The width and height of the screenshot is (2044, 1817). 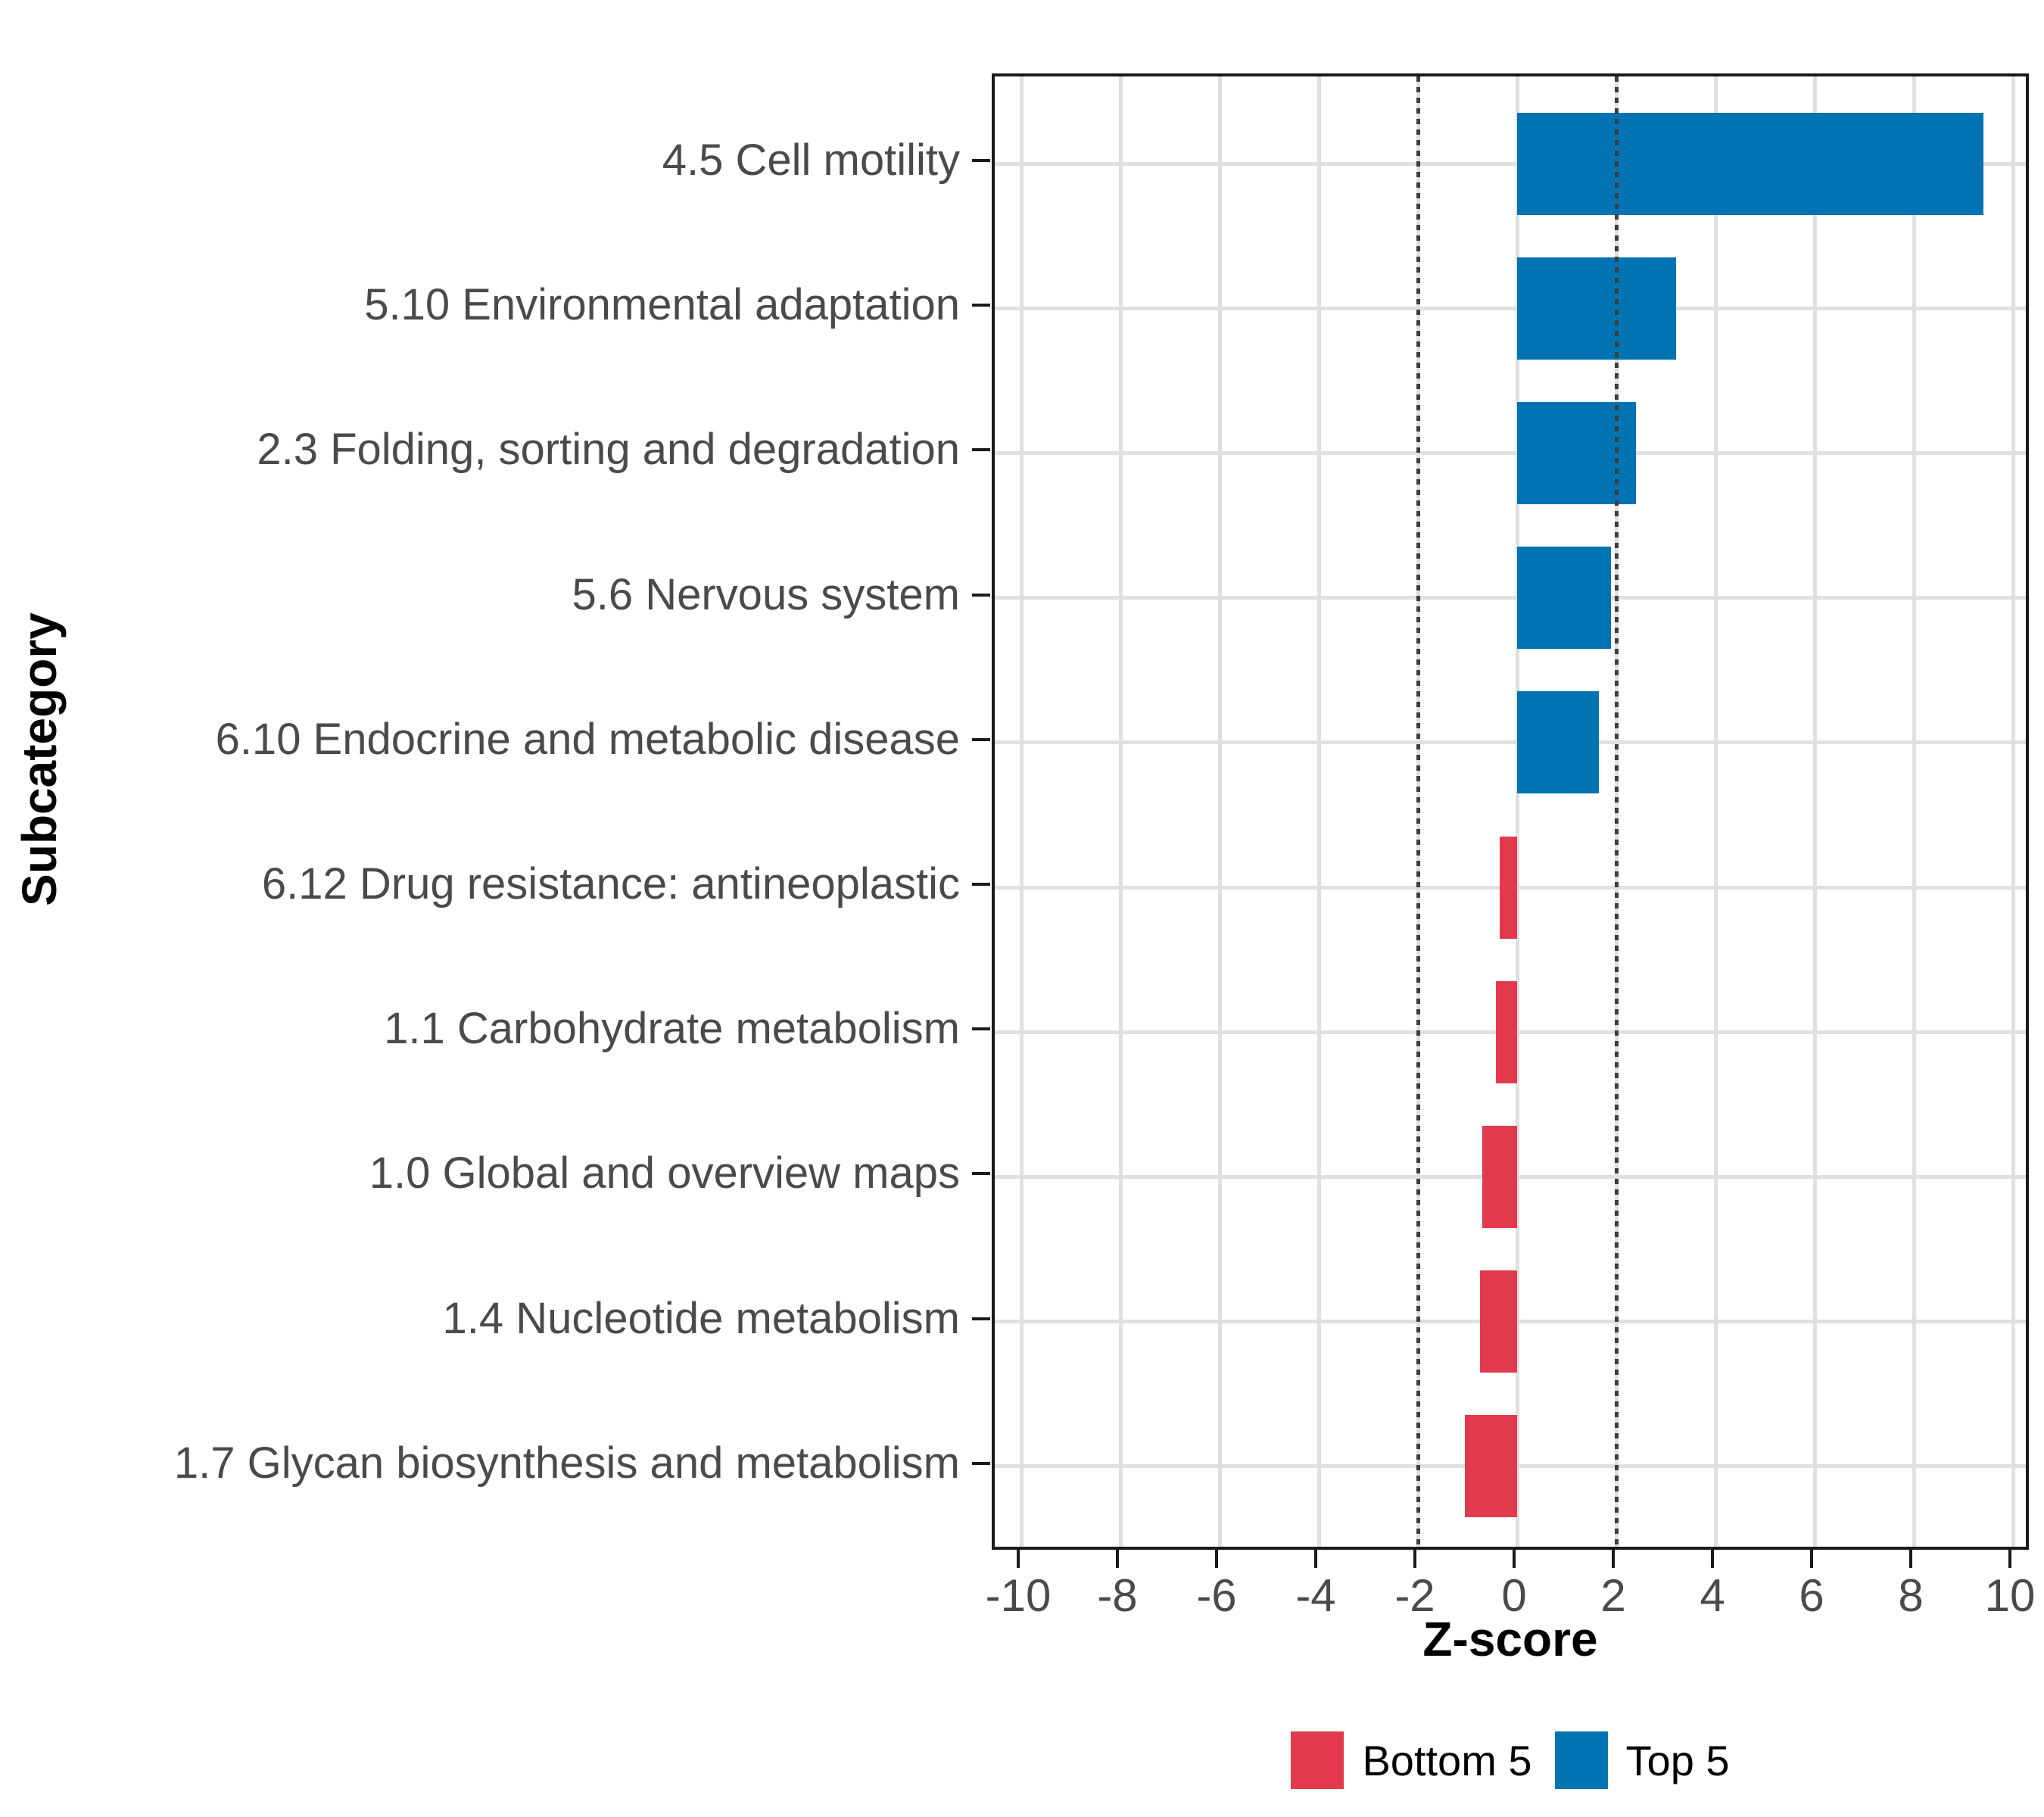 I want to click on x-tick-label: -10, so click(x=1018, y=1595).